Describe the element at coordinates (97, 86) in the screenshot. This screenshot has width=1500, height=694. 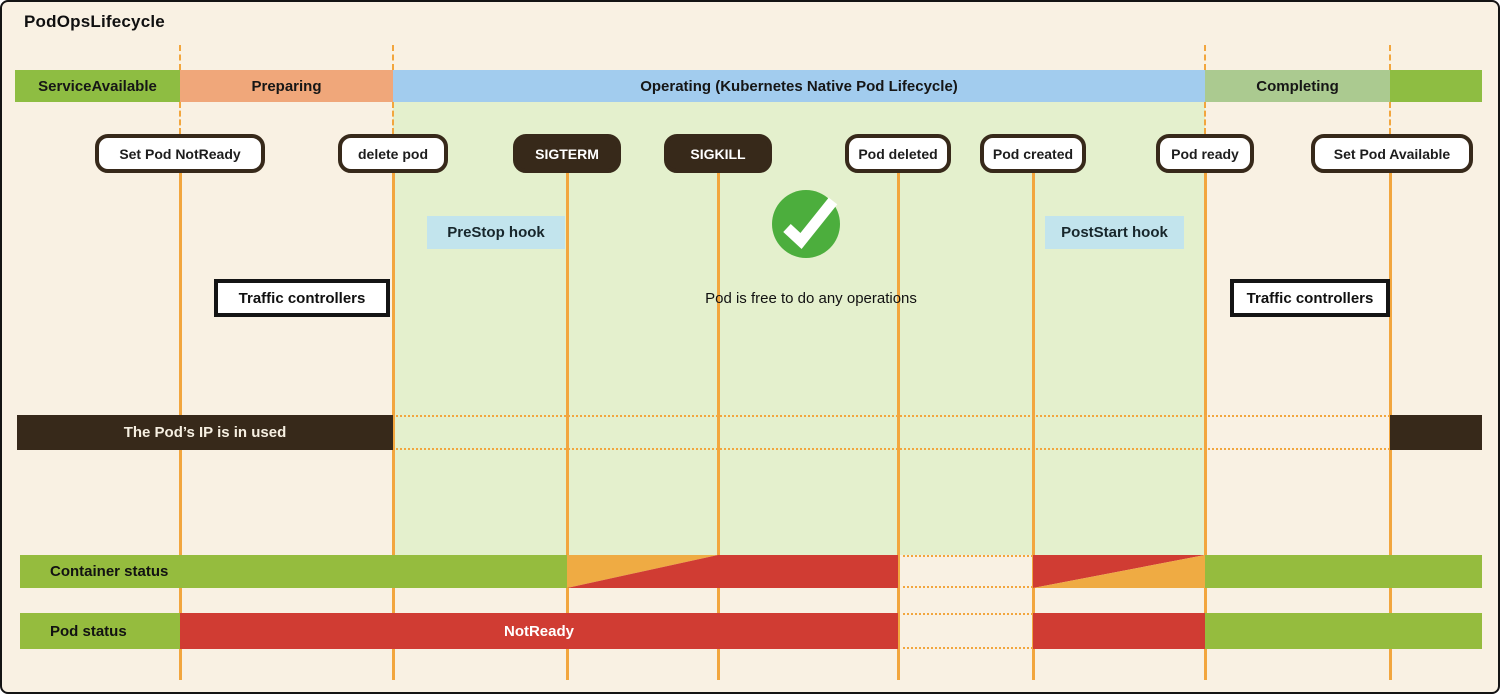
I see `phase-segment-serviceavailable: ServiceAvailable` at that location.